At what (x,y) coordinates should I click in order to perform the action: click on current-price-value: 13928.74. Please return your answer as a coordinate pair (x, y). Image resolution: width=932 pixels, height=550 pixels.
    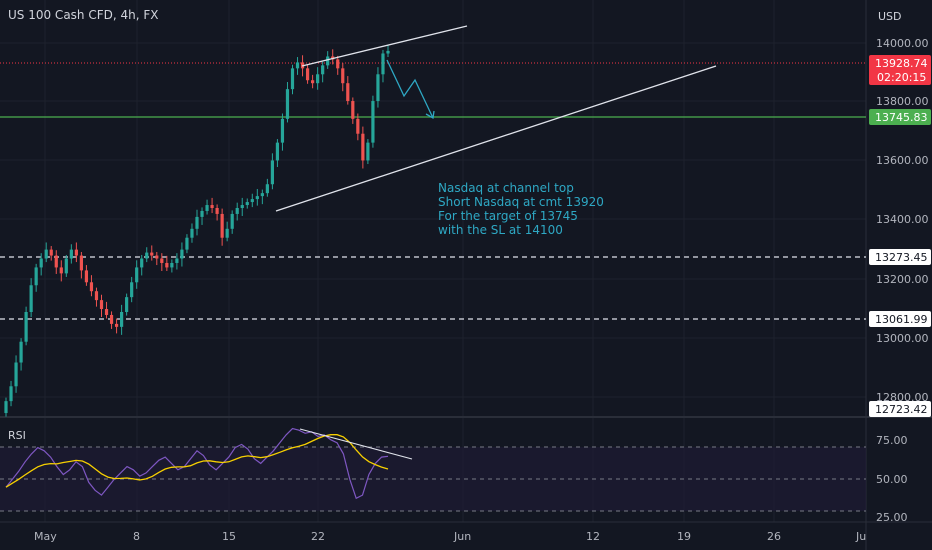
    Looking at the image, I should click on (901, 63).